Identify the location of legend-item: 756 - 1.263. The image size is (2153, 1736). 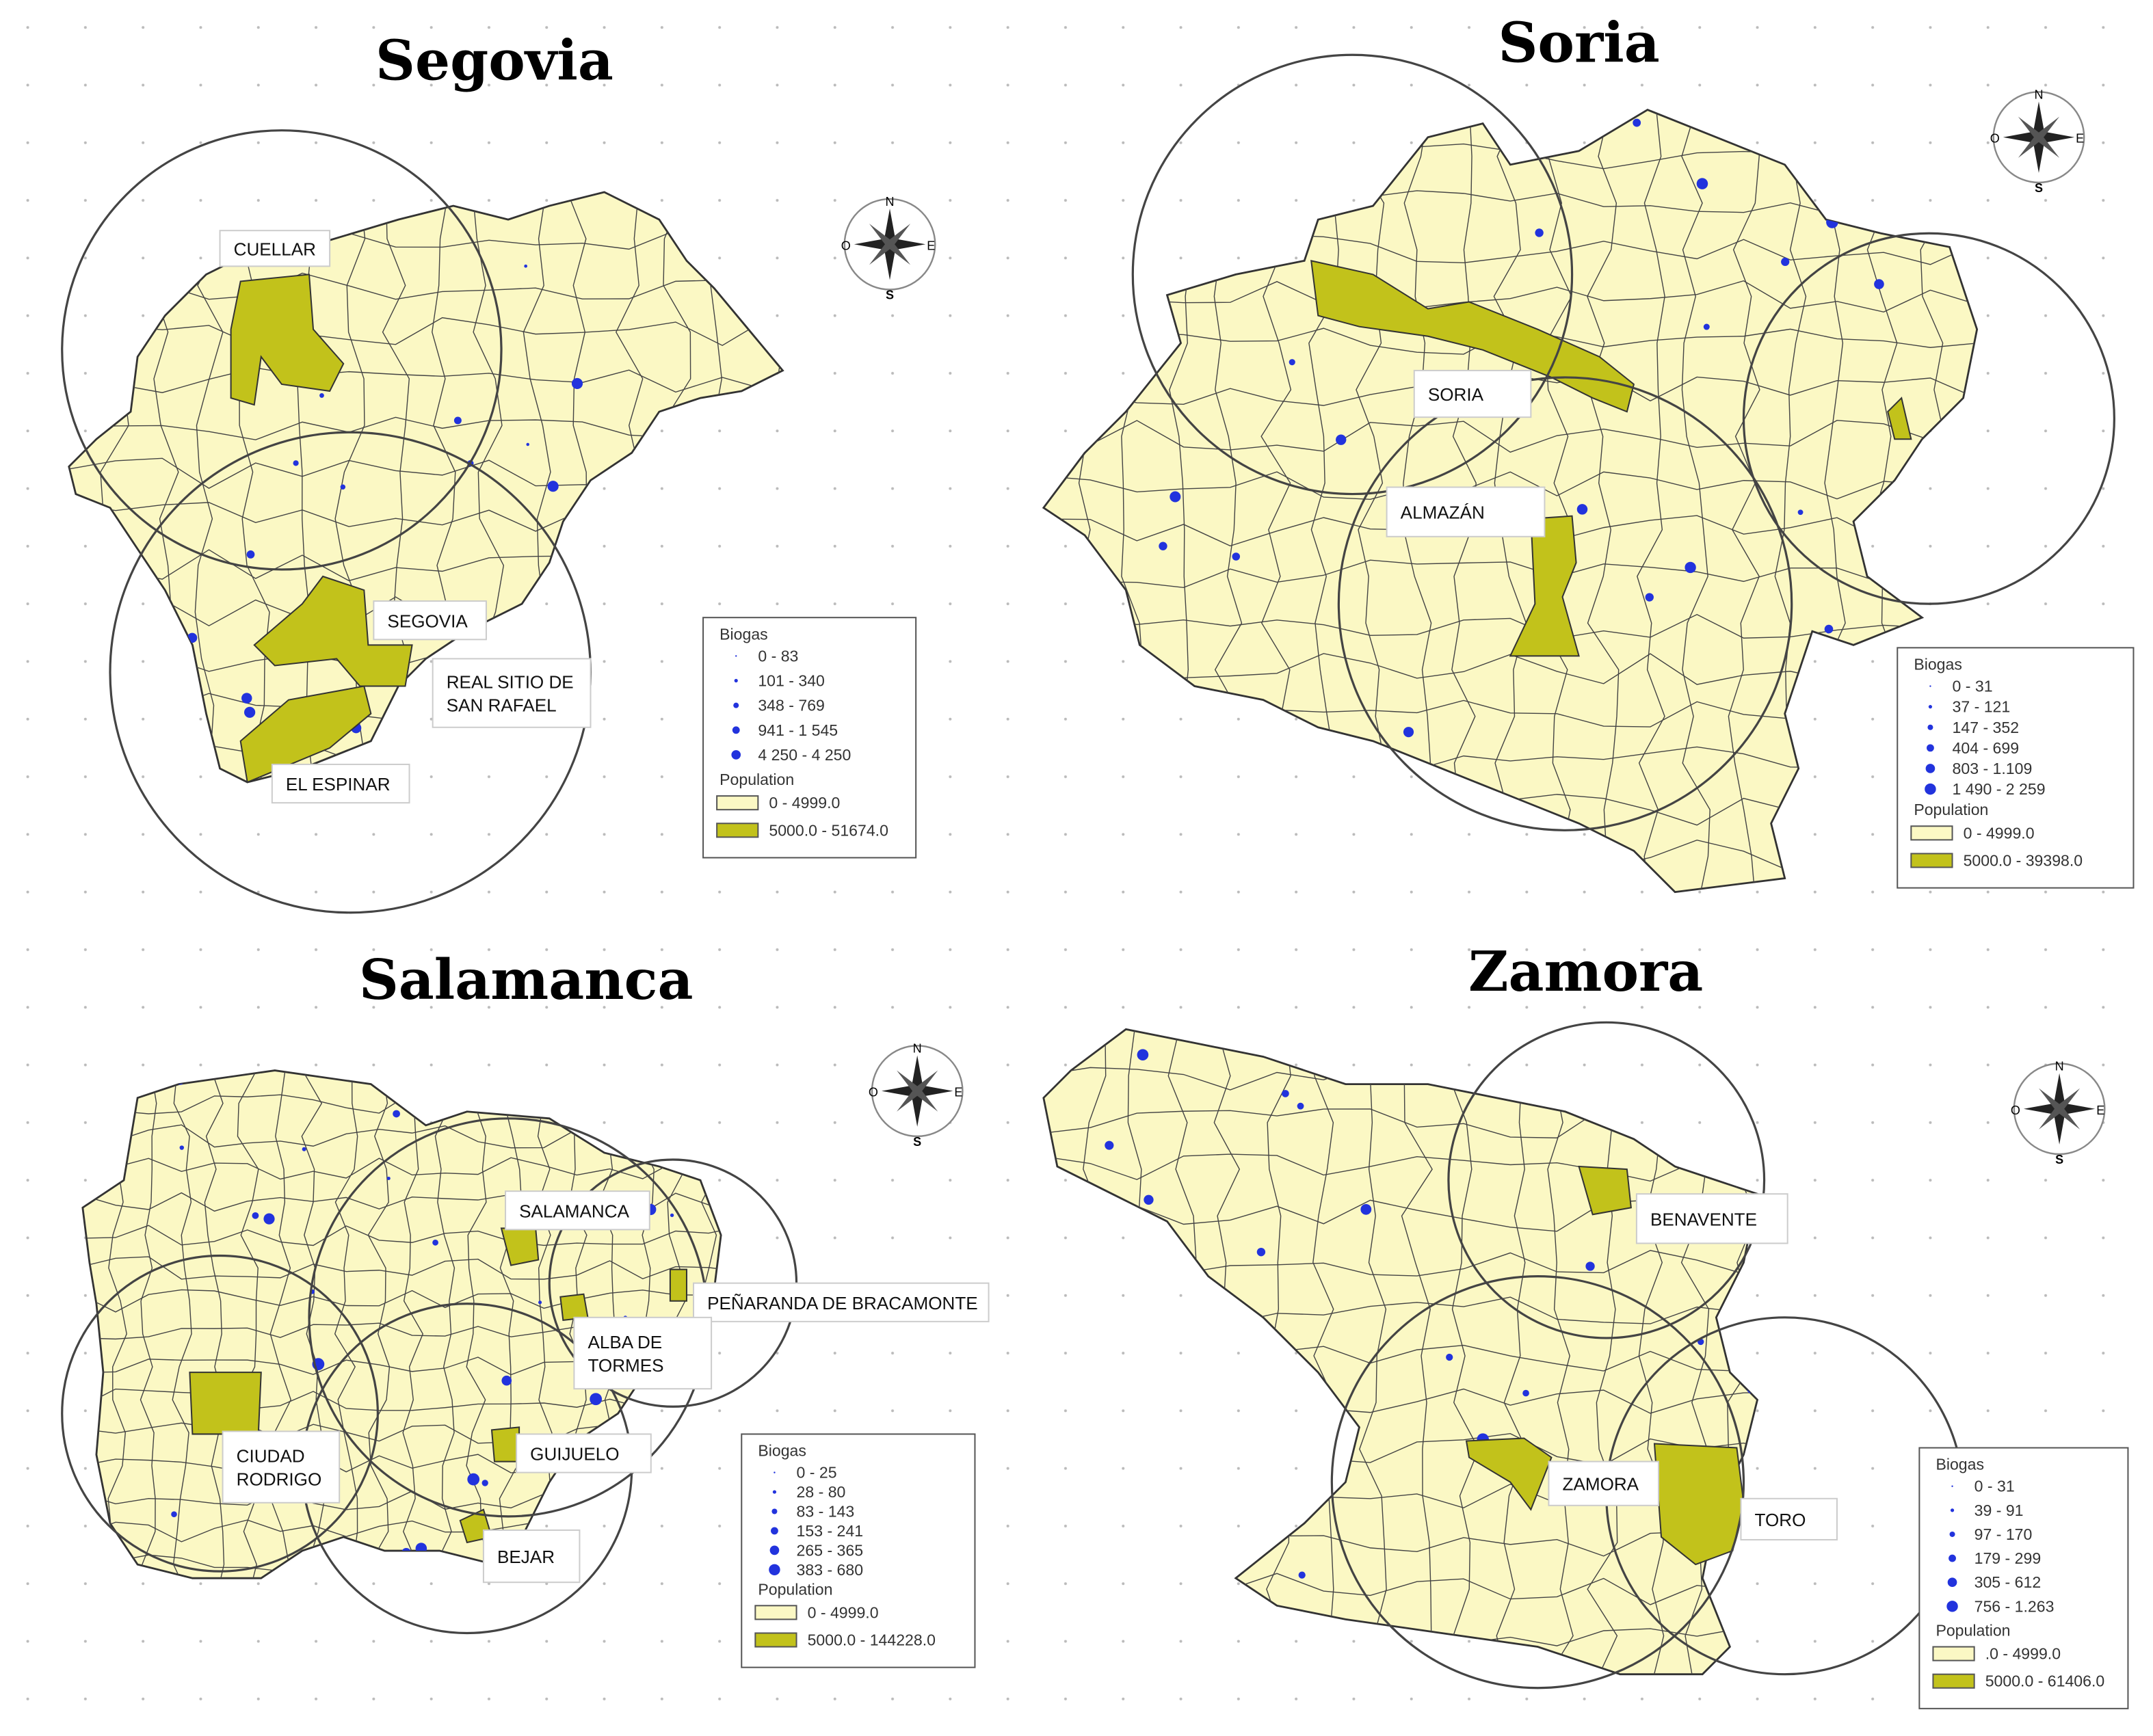
(2014, 1606).